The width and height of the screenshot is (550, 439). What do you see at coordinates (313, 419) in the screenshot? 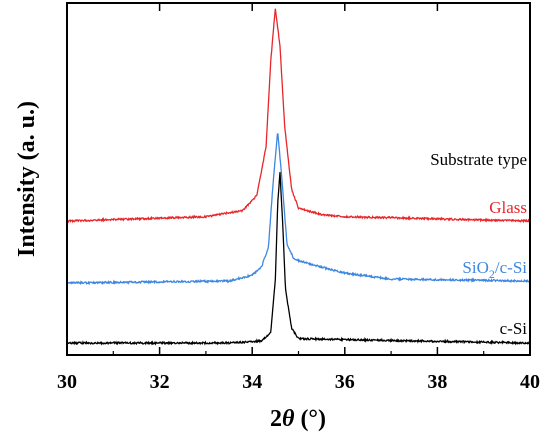
I see `x-axis-title-unit: (°)` at bounding box center [313, 419].